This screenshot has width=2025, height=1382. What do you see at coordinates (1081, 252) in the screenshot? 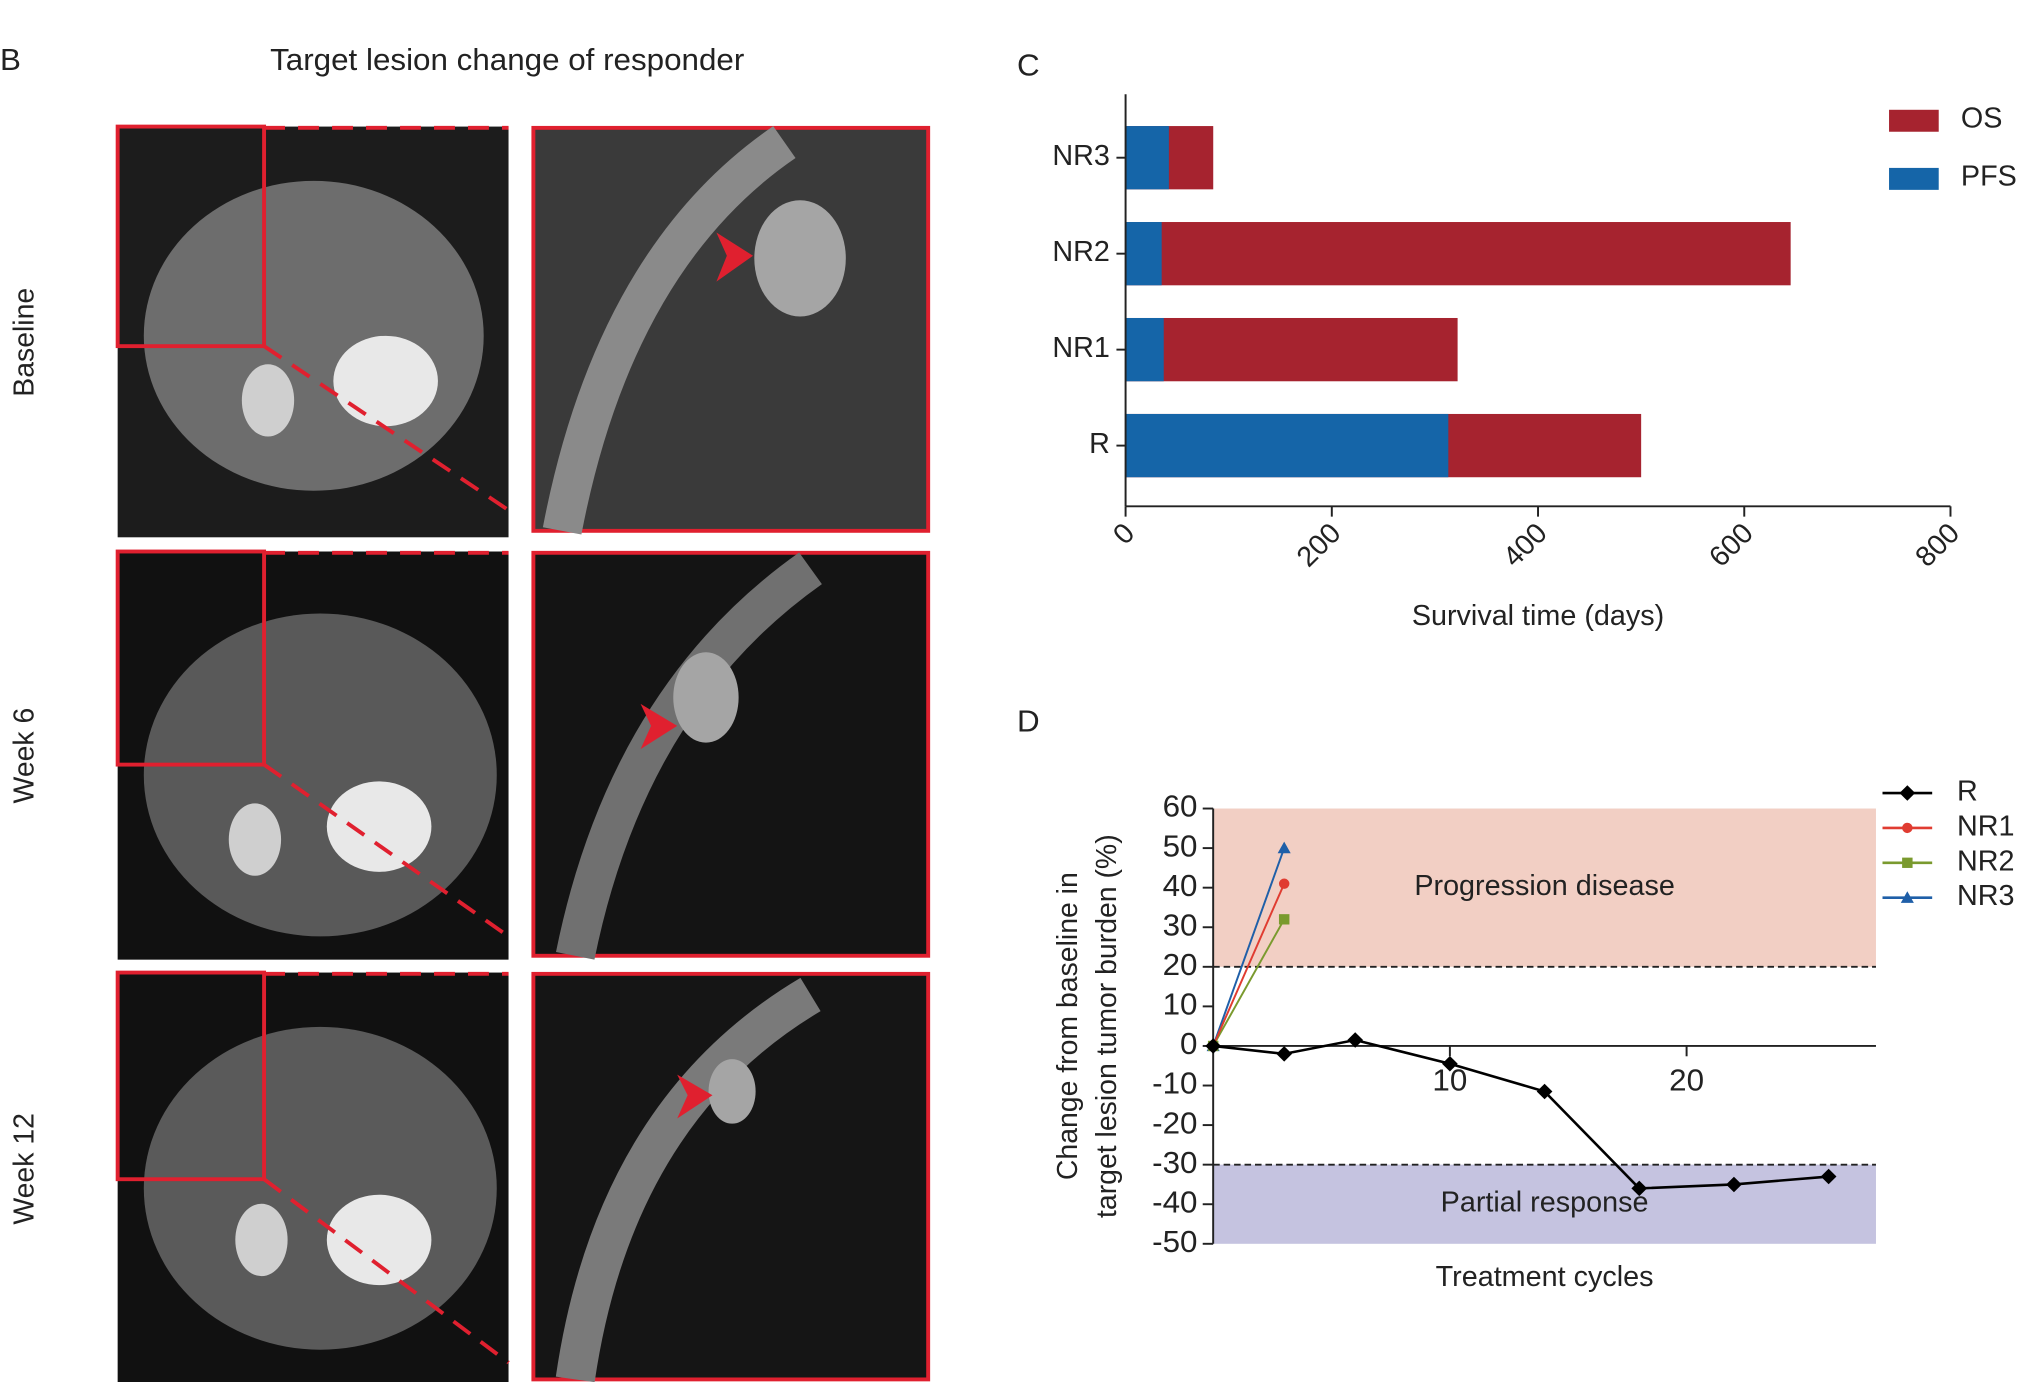
I see `y-tick-label: NR2` at bounding box center [1081, 252].